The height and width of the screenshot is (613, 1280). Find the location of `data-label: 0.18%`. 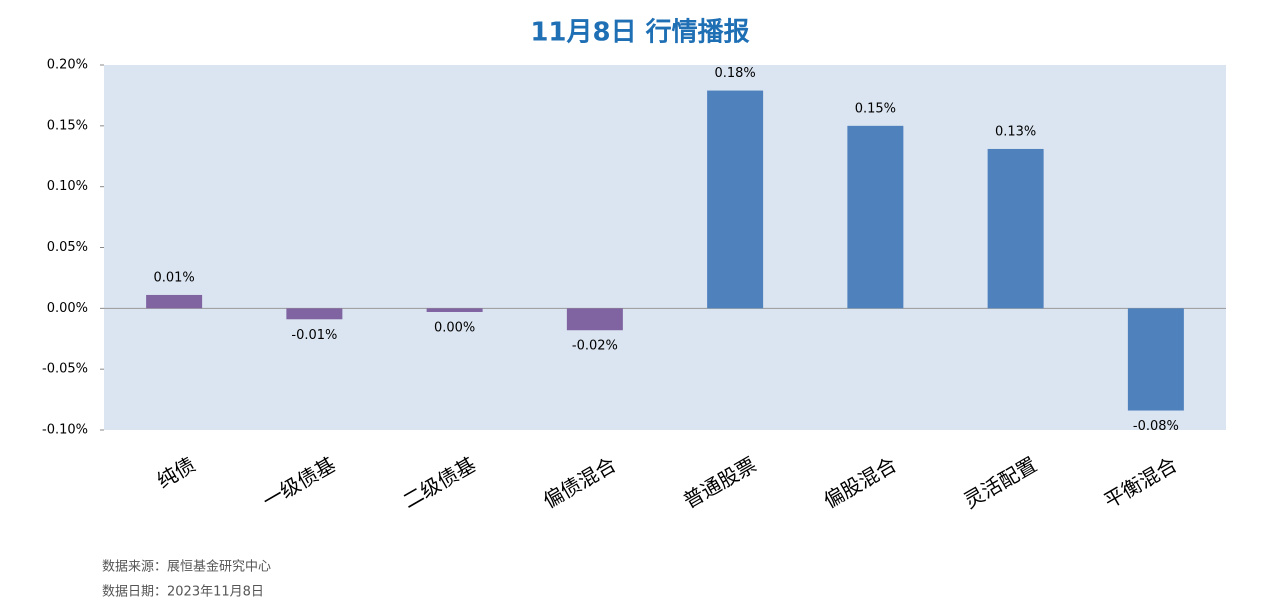

data-label: 0.18% is located at coordinates (734, 73).